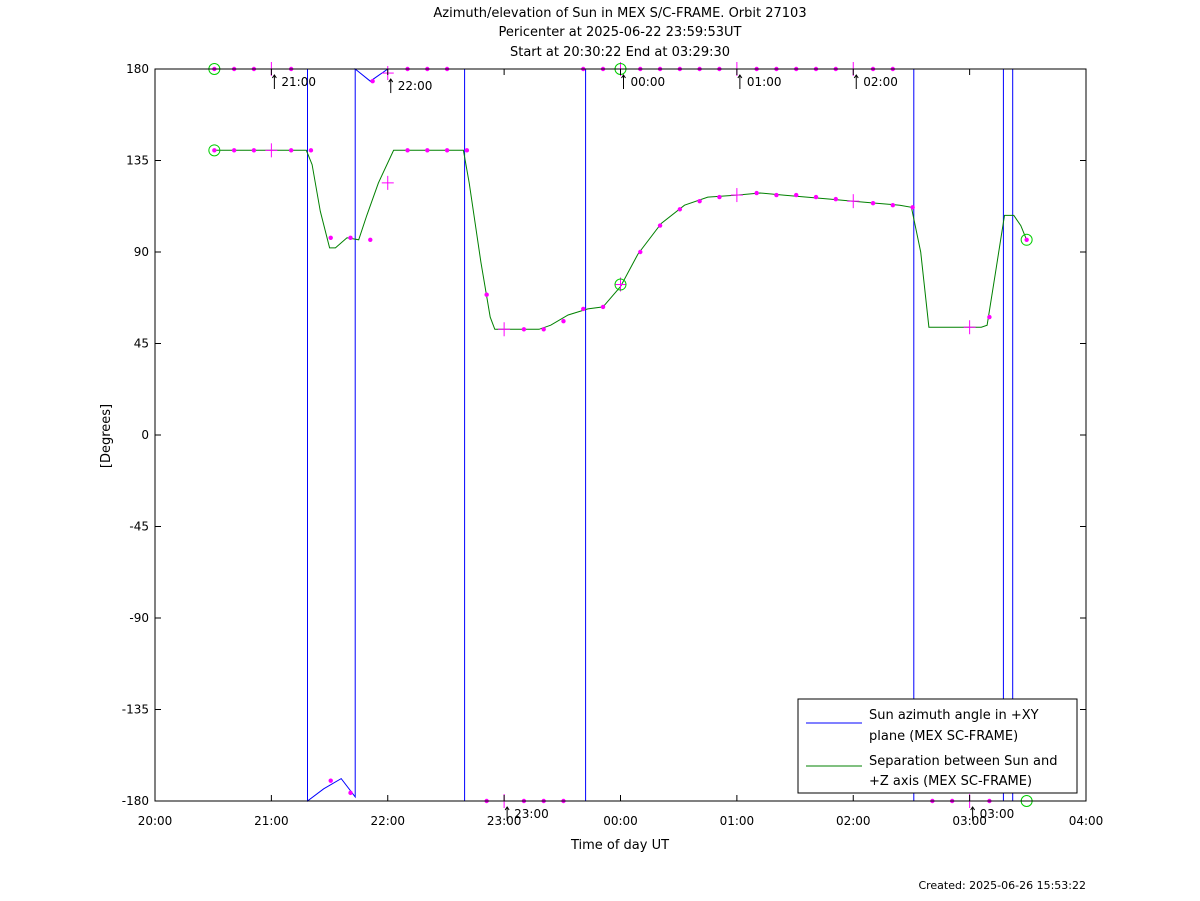 The image size is (1200, 901). Describe the element at coordinates (943, 736) in the screenshot. I see `legend-label-azimuth-line2: plane (MEX SC-FRAME)` at that location.